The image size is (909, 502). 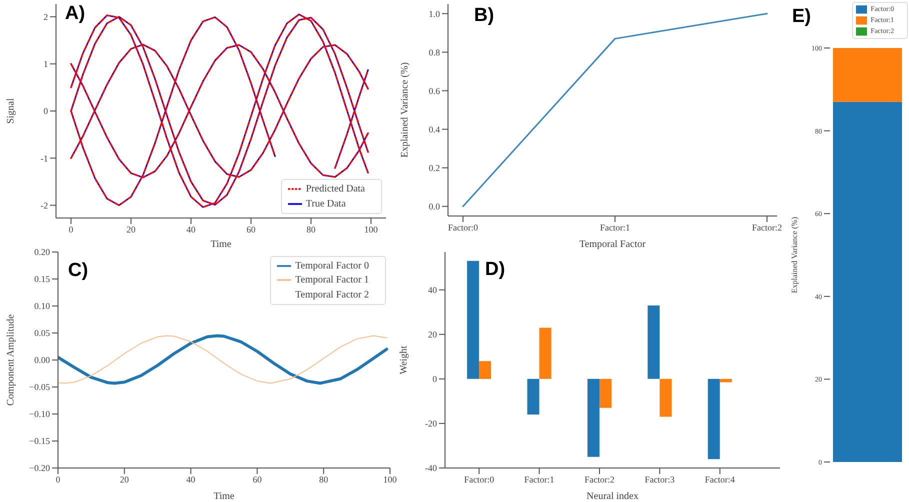 I want to click on x-tick-label: Factor:3, so click(x=660, y=479).